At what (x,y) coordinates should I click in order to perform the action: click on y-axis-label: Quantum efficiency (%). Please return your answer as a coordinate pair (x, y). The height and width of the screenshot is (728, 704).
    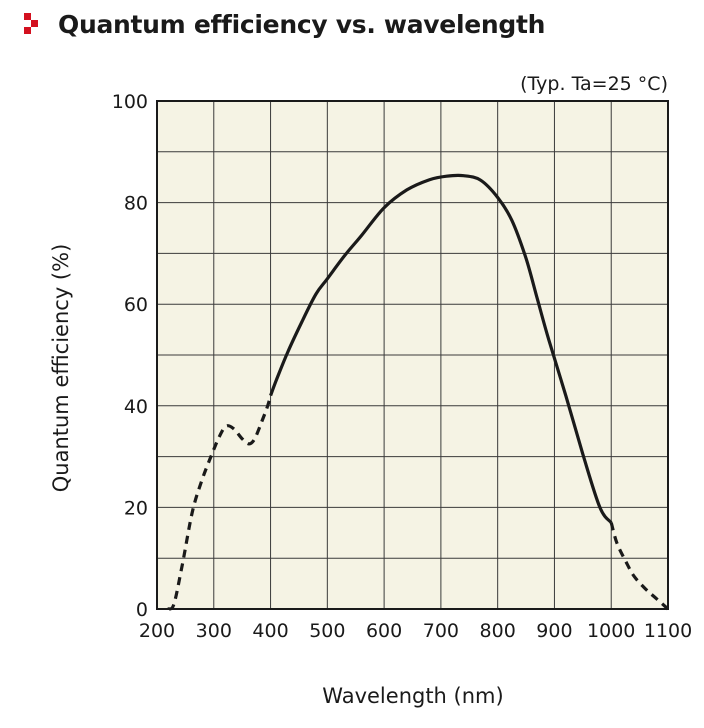
    Looking at the image, I should click on (61, 368).